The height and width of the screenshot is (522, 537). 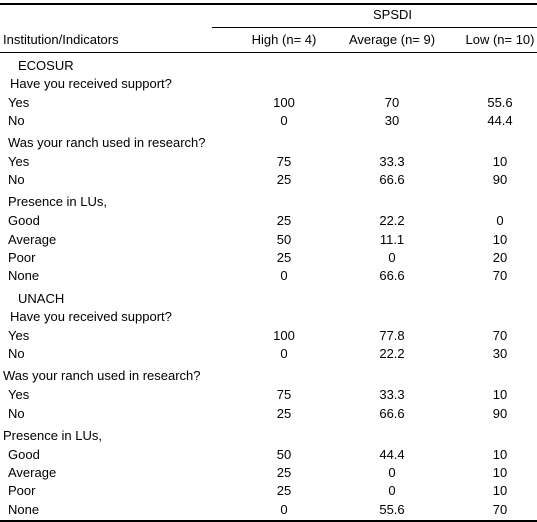 What do you see at coordinates (374, 27) in the screenshot?
I see `group-header-rule` at bounding box center [374, 27].